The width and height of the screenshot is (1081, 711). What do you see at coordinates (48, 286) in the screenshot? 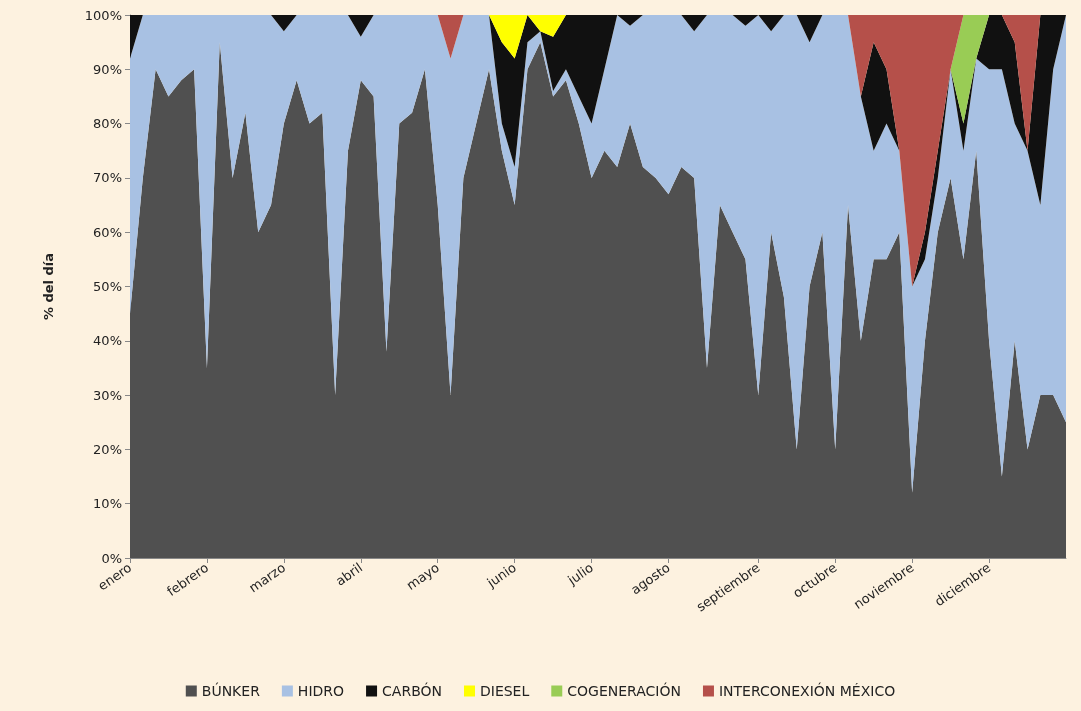
I see `y-axis-title: % del día` at bounding box center [48, 286].